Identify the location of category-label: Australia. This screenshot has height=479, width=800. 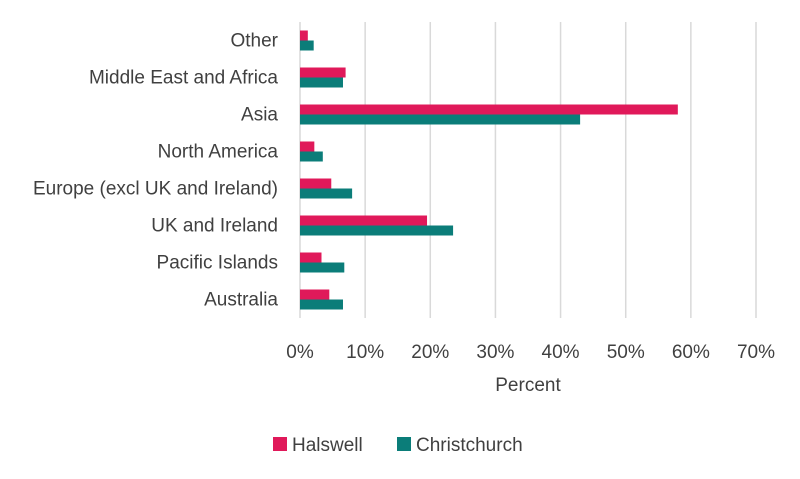
(241, 300).